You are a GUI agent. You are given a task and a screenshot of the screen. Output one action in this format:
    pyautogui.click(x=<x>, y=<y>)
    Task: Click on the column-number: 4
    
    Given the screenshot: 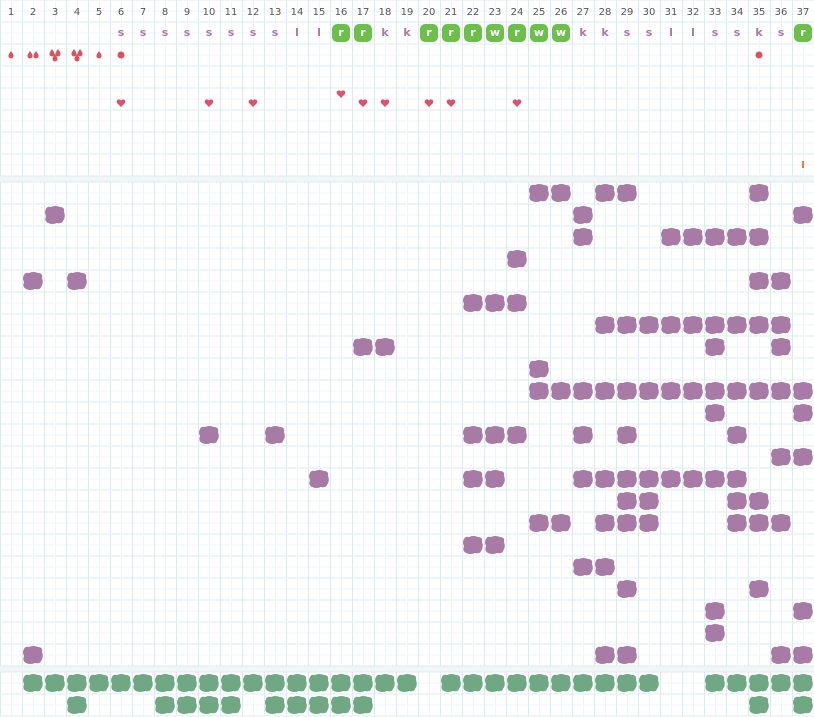 What is the action you would take?
    pyautogui.click(x=77, y=12)
    